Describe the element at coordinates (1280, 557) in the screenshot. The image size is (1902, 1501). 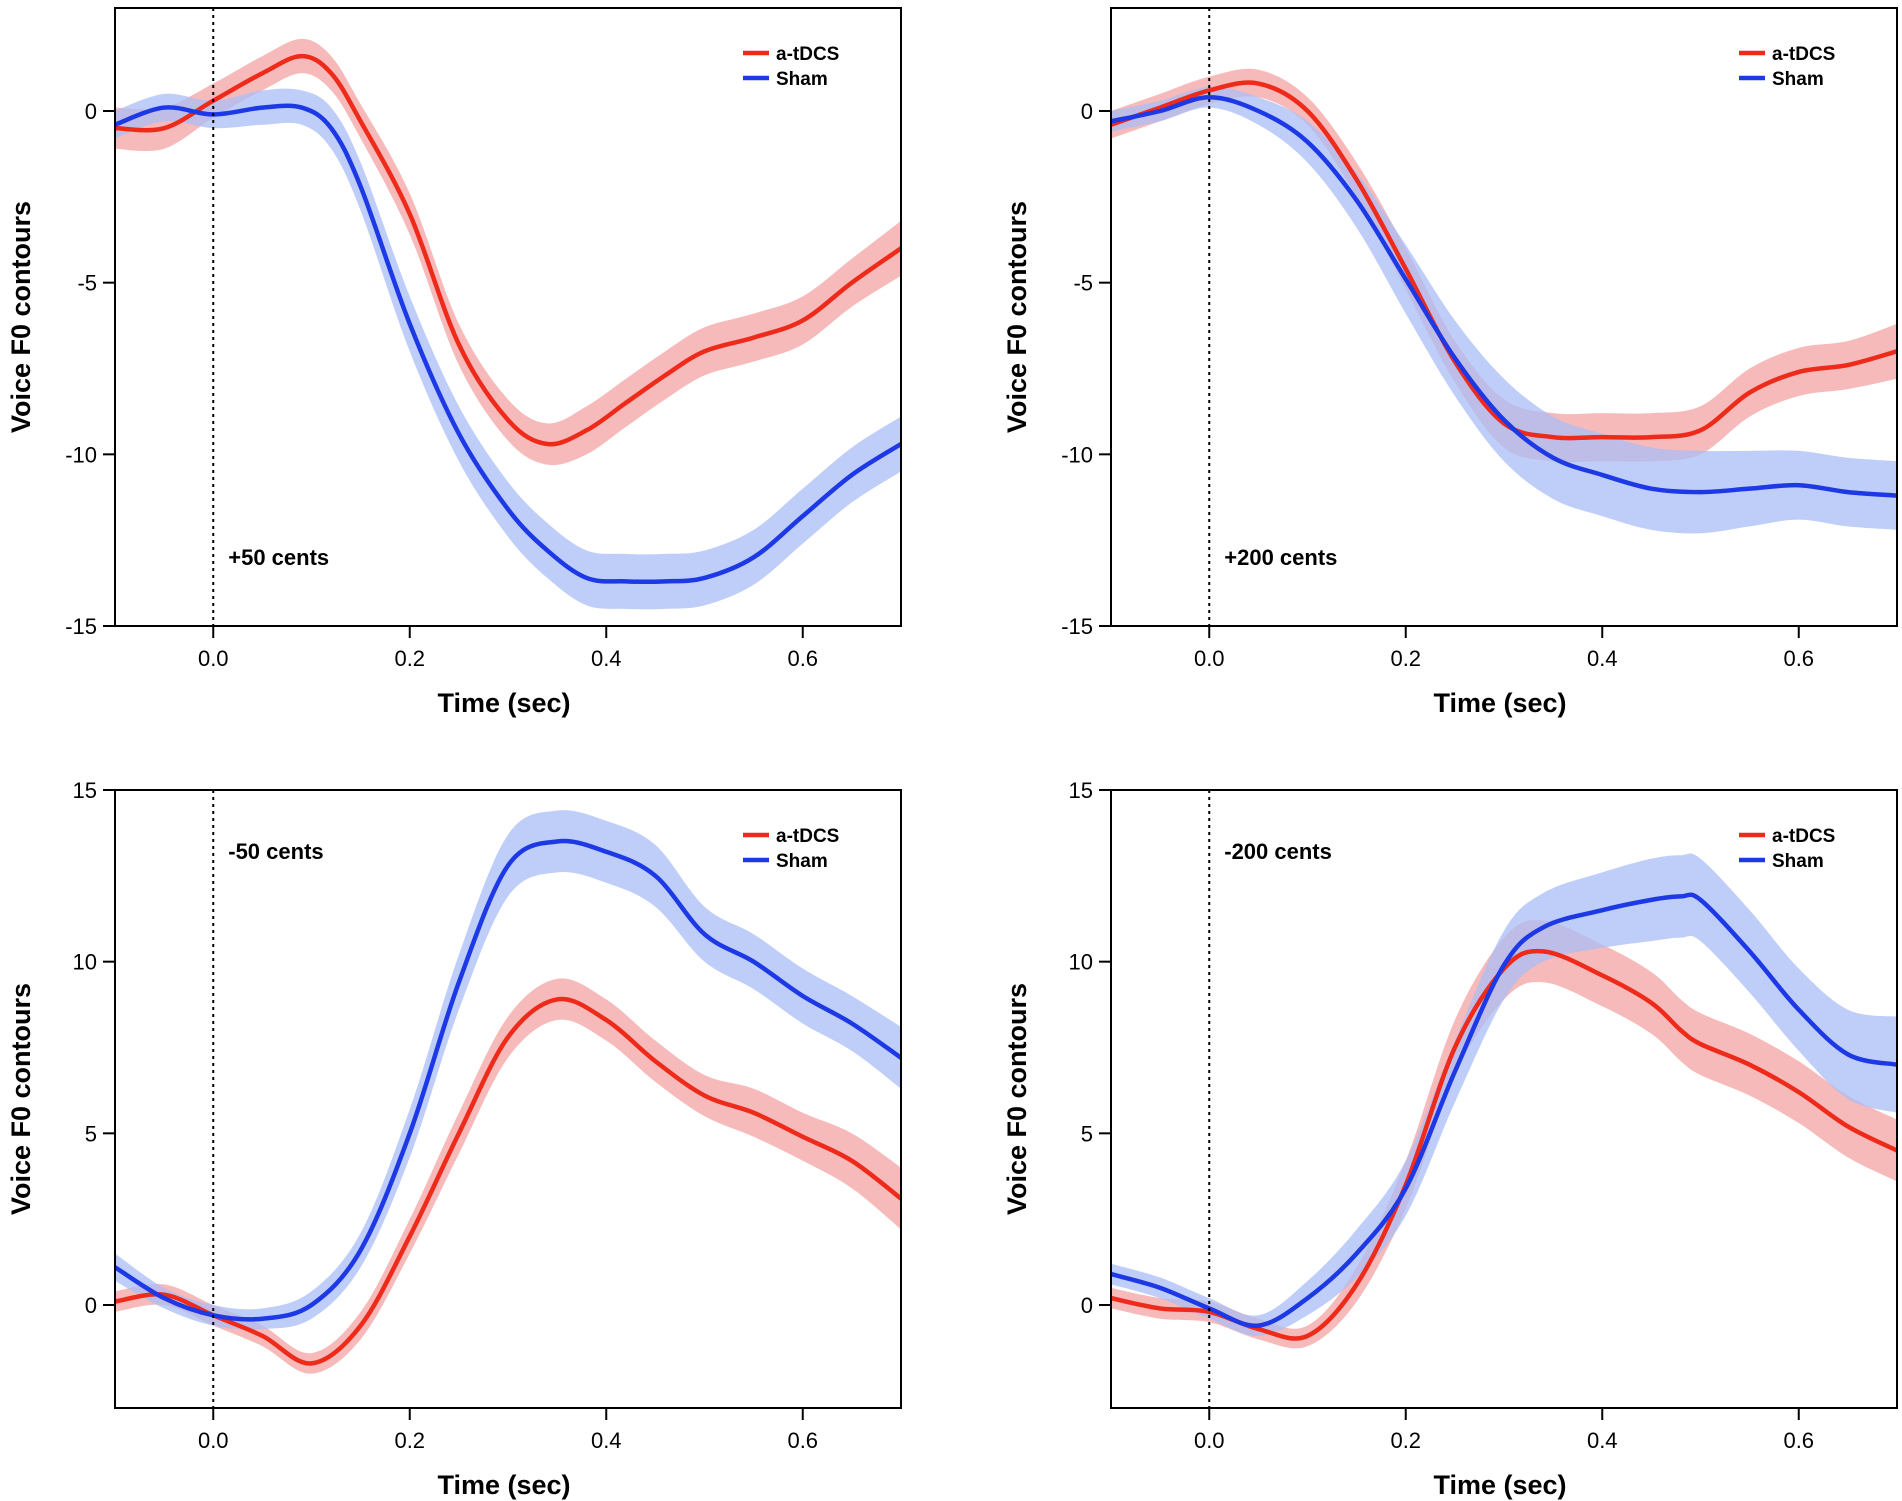
I see `condition-annotation: +200 cents` at that location.